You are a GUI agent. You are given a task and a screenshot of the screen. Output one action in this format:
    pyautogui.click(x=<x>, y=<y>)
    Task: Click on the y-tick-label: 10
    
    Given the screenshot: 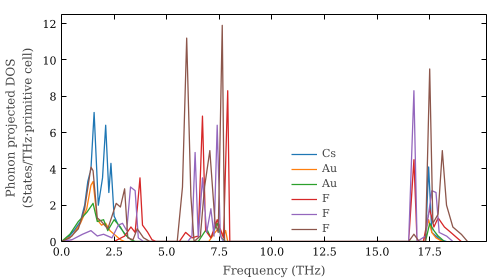 What is the action you would take?
    pyautogui.click(x=49, y=61)
    